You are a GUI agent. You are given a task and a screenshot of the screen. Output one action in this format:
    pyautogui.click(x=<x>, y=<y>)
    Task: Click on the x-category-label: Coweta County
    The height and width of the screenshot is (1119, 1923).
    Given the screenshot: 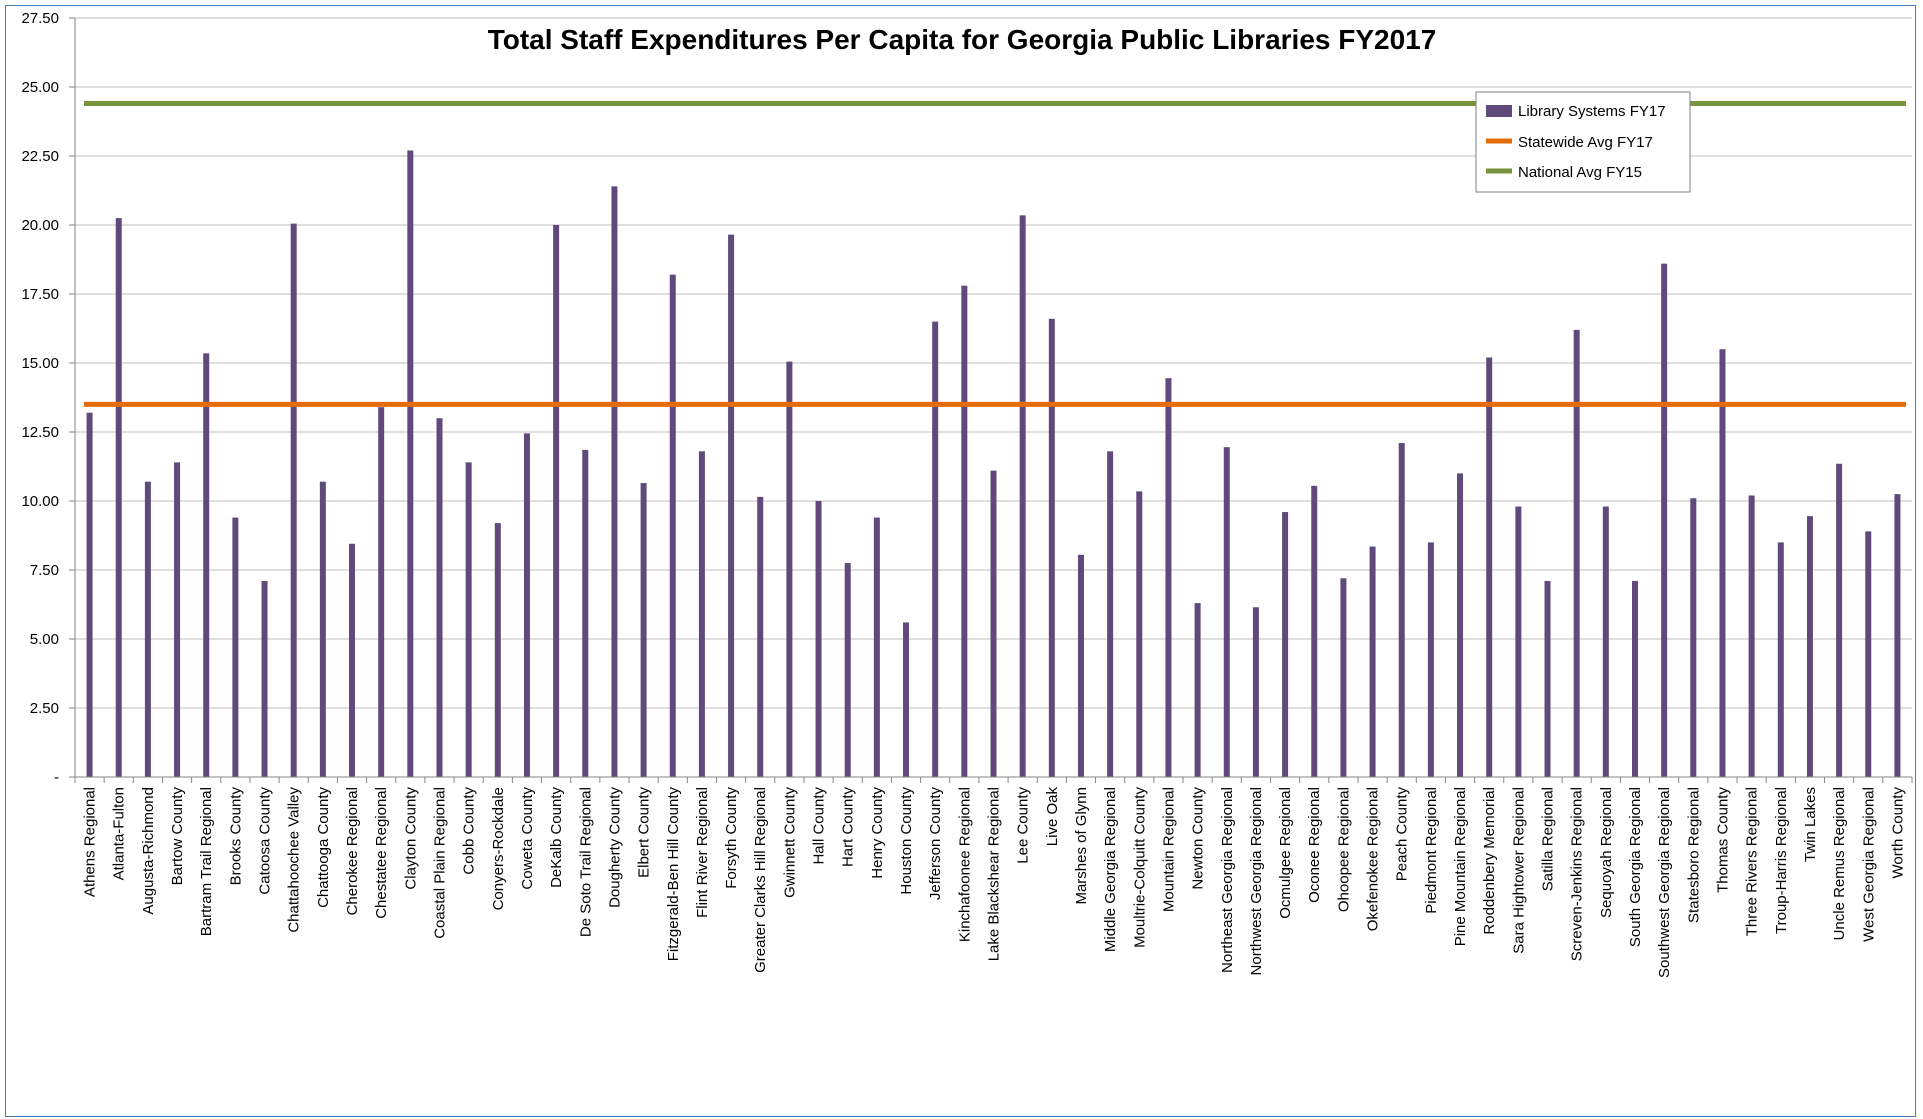 What is the action you would take?
    pyautogui.click(x=527, y=838)
    